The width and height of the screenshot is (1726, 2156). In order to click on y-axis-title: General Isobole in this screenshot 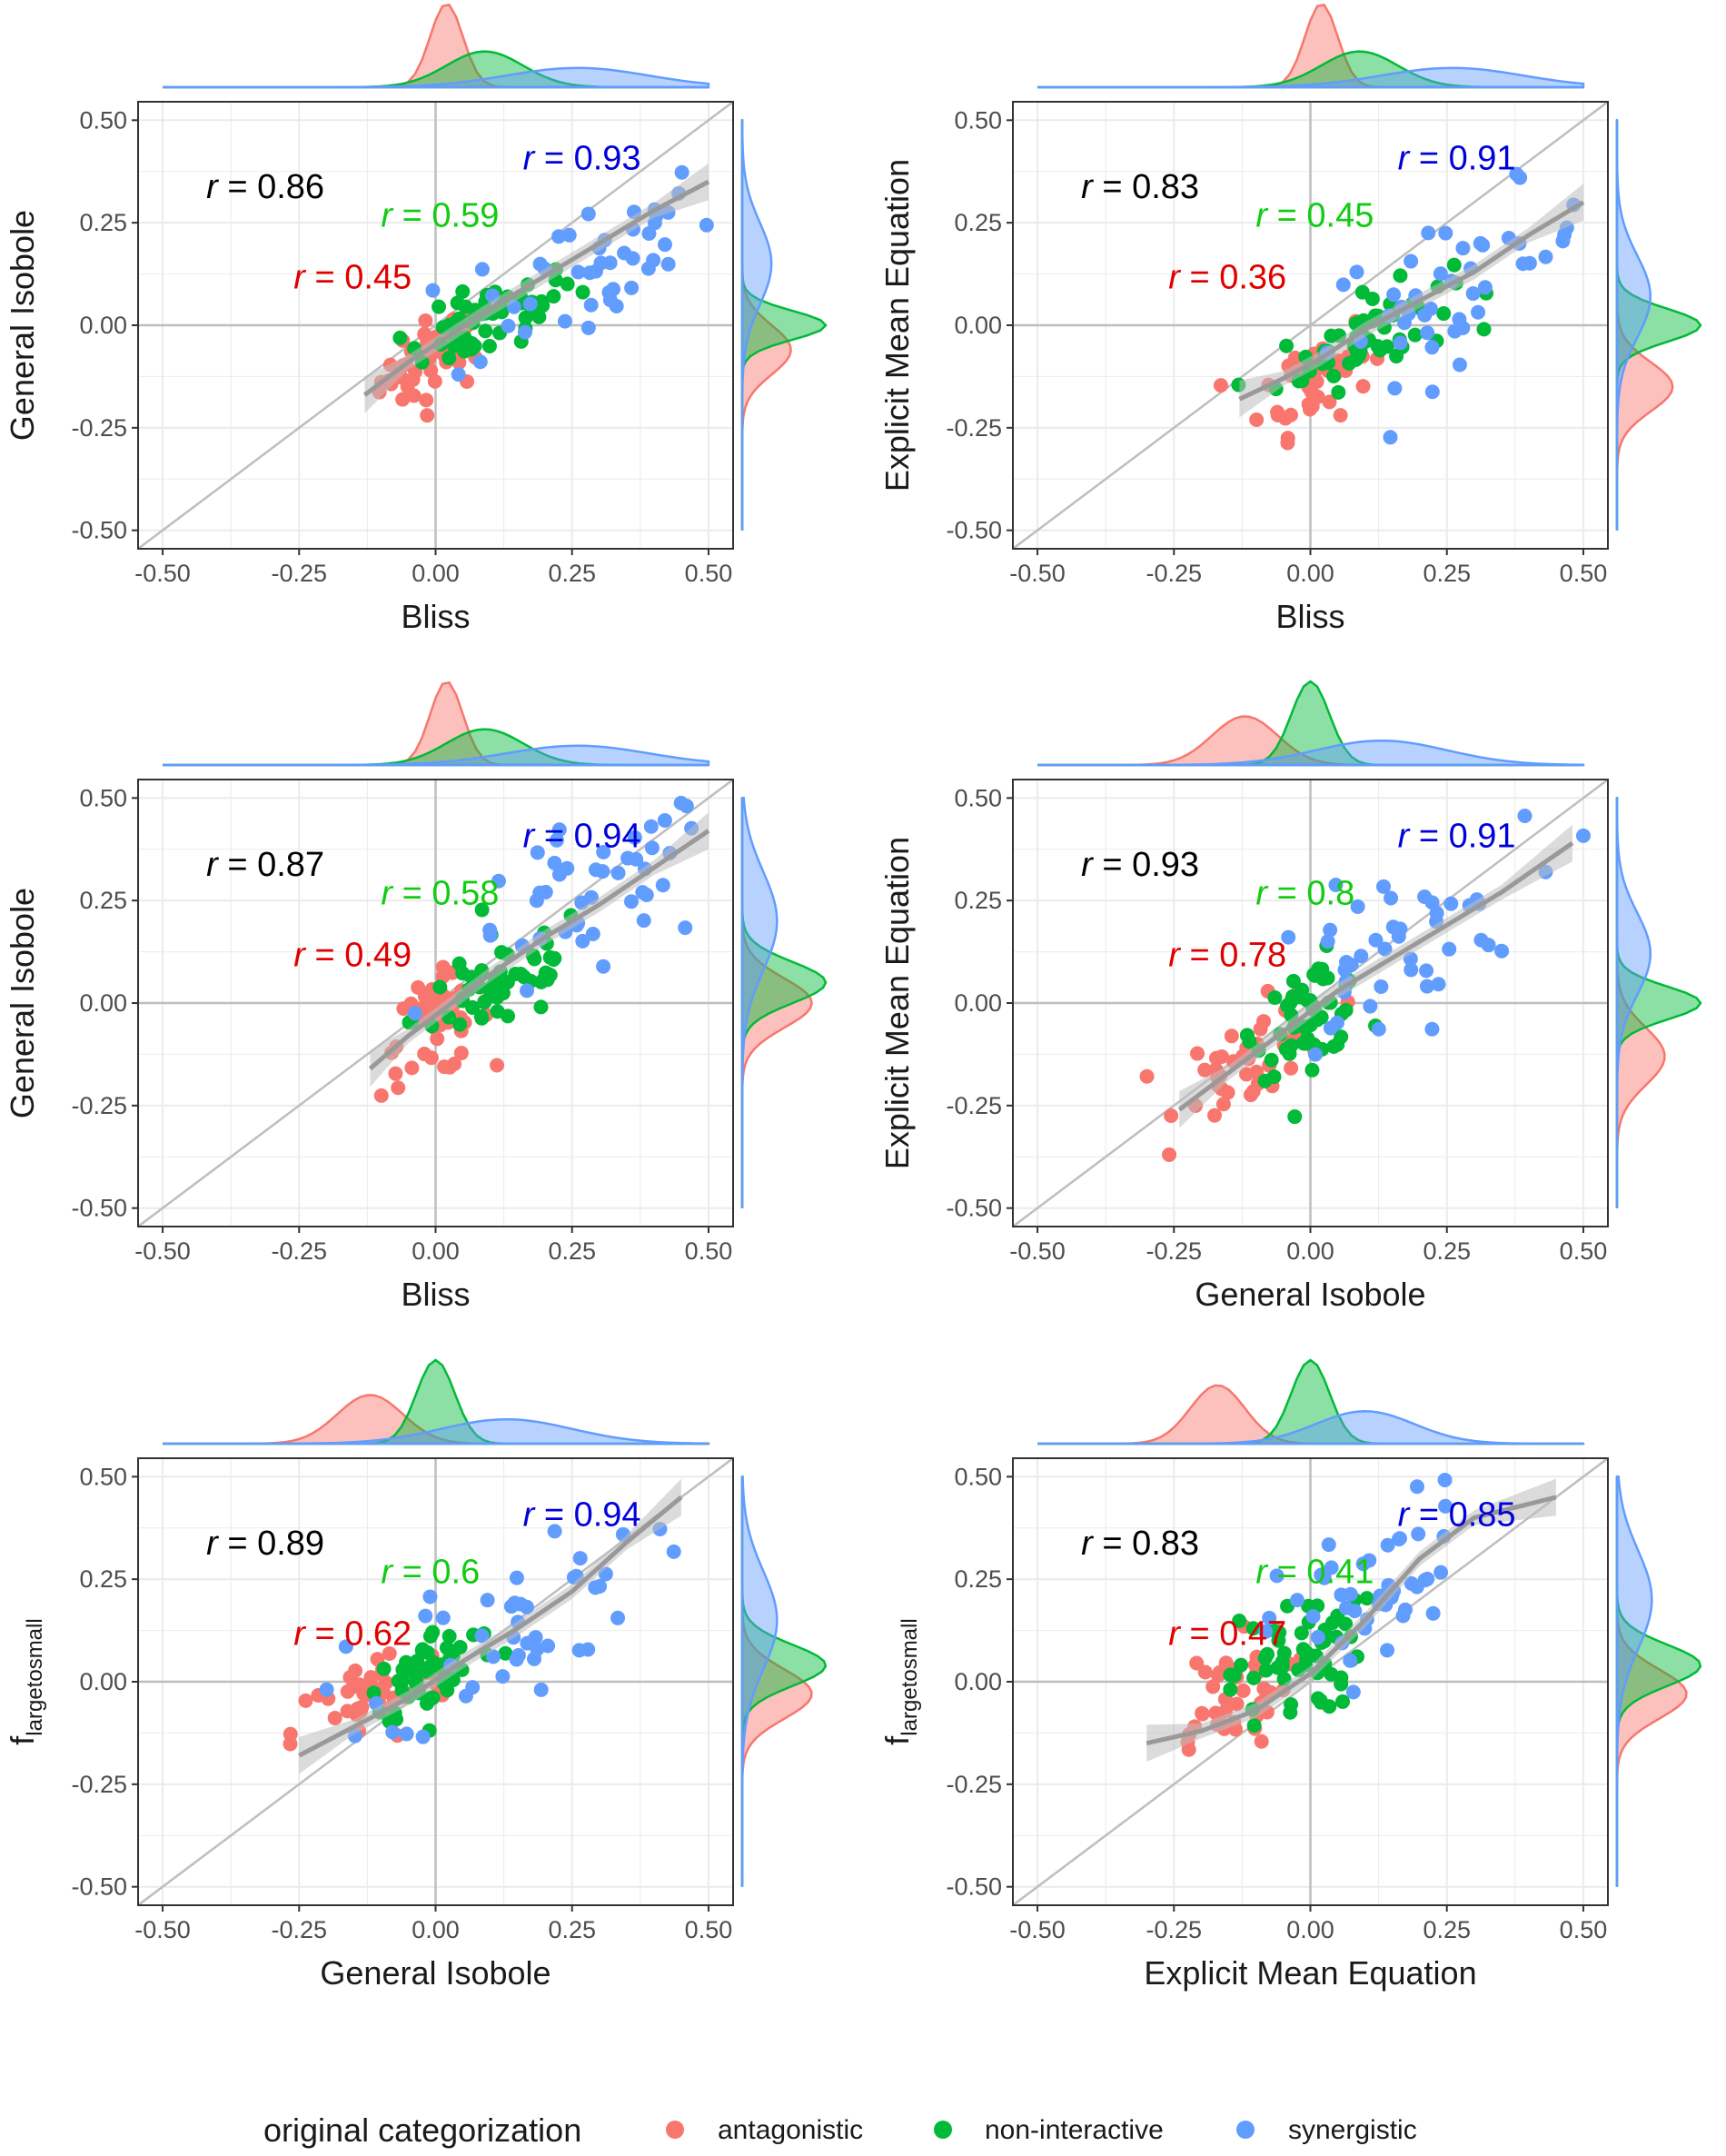, I will do `click(22, 1003)`.